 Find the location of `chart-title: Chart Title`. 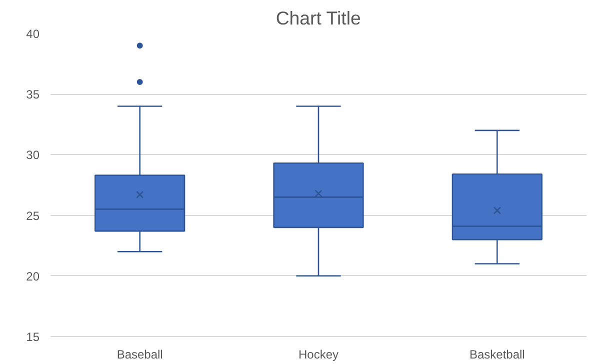

chart-title: Chart Title is located at coordinates (318, 18).